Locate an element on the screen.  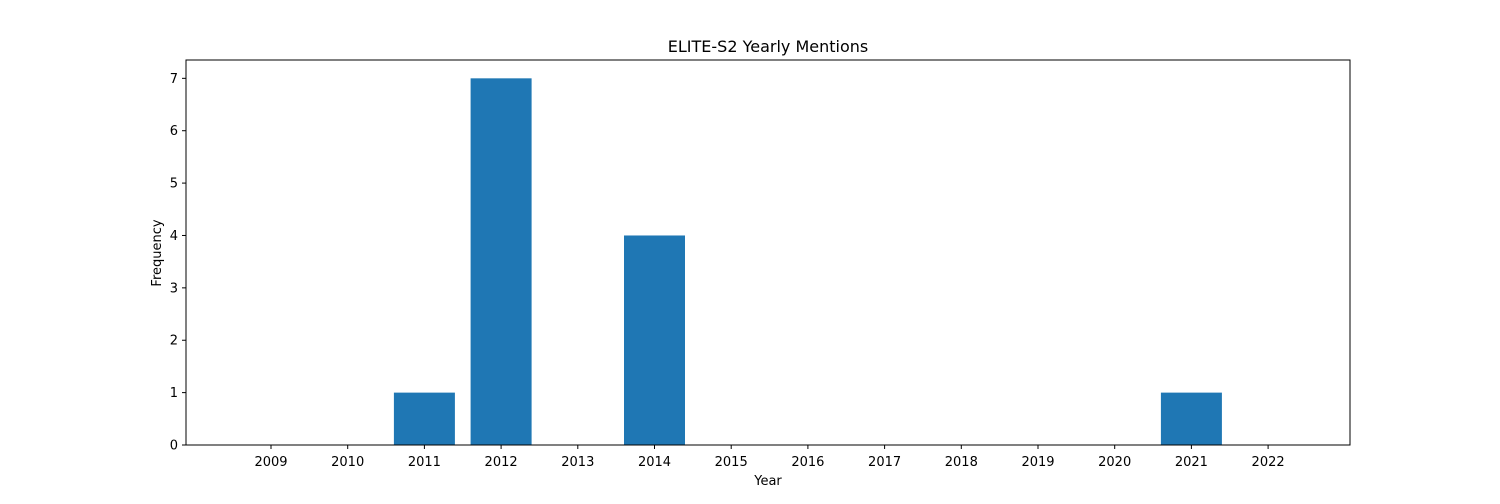
x-tick-label: 2021 is located at coordinates (1191, 462).